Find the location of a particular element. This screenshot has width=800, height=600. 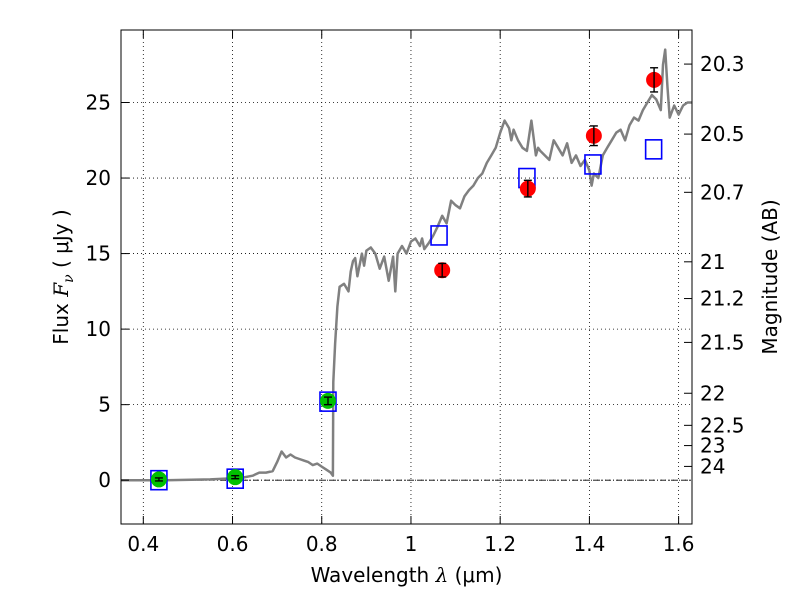

magnitude-axis-label: Magnitude (AB) is located at coordinates (770, 276).